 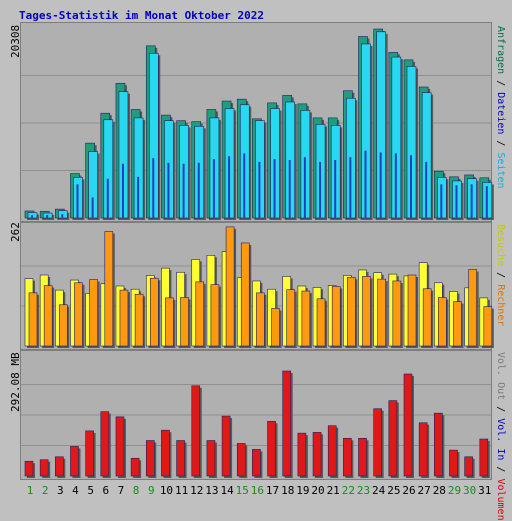 What do you see at coordinates (424, 490) in the screenshot?
I see `day-label: 27` at bounding box center [424, 490].